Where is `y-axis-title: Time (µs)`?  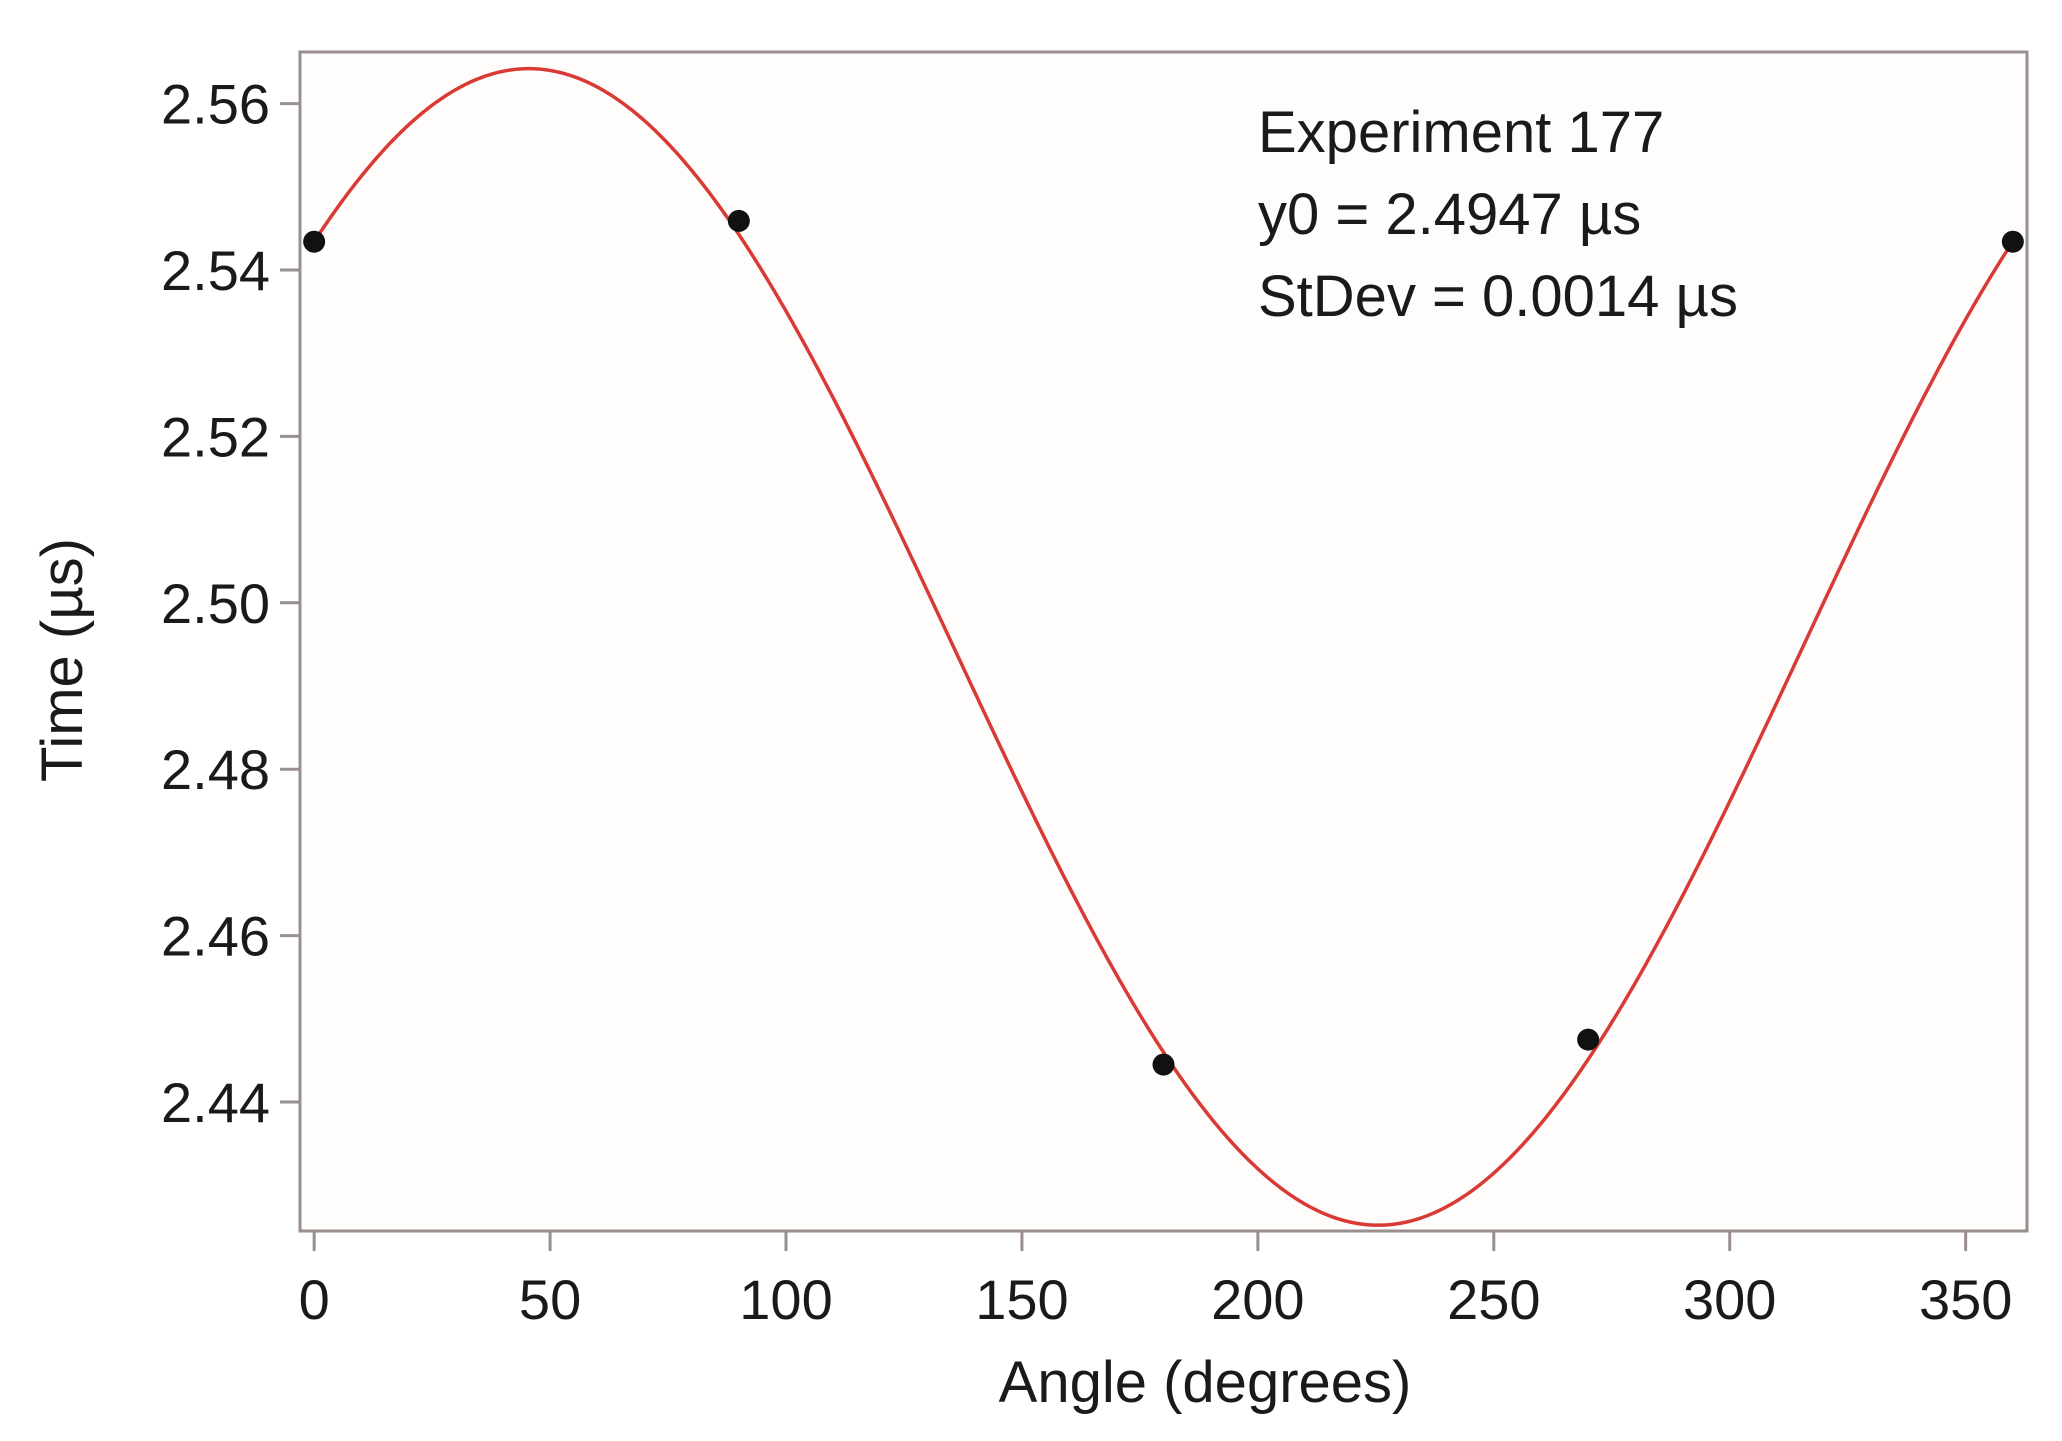 y-axis-title: Time (µs) is located at coordinates (62, 660).